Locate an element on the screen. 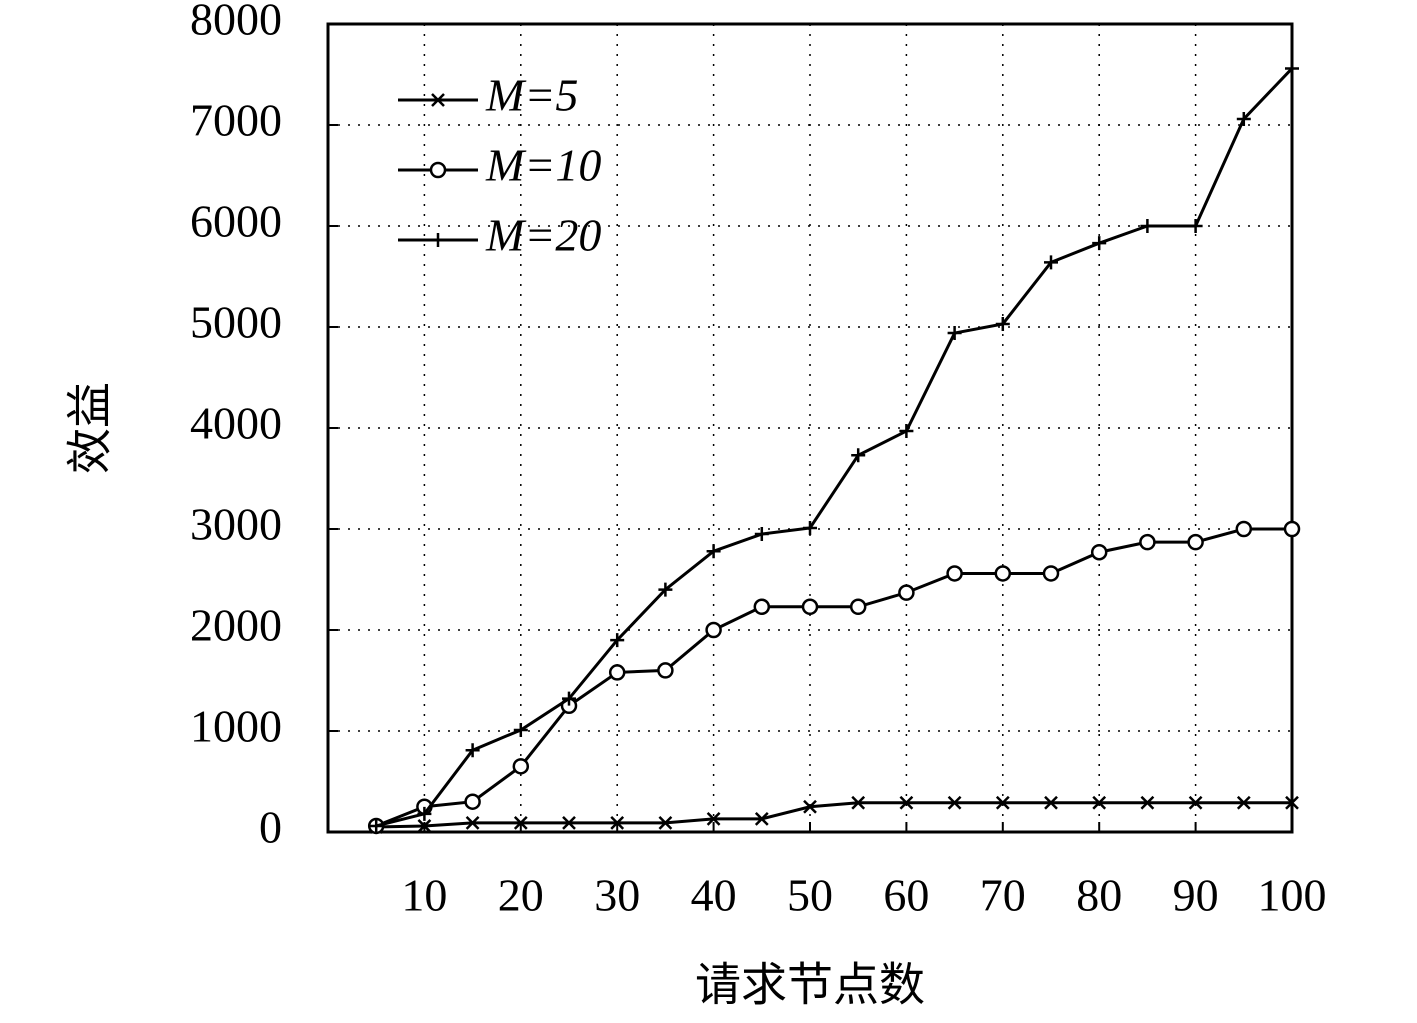 This screenshot has height=1023, width=1417. x-tick-label: 70 is located at coordinates (1003, 895).